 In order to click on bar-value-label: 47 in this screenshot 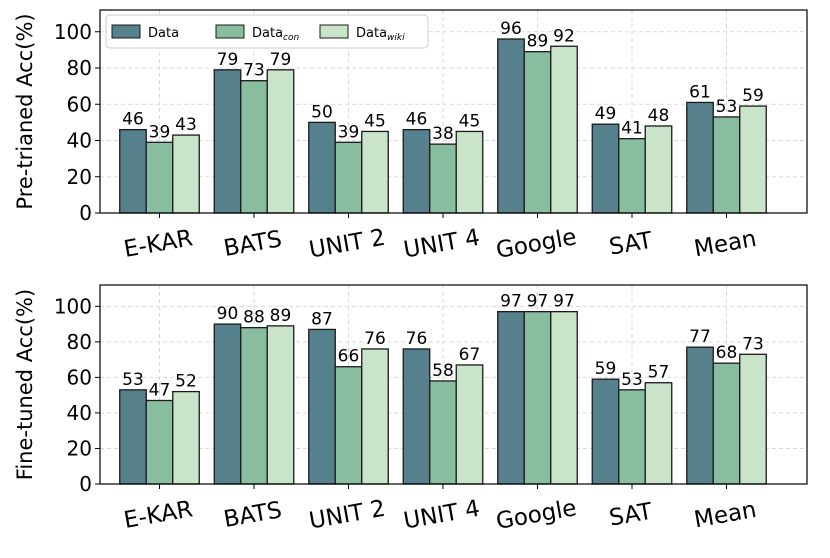, I will do `click(160, 390)`.